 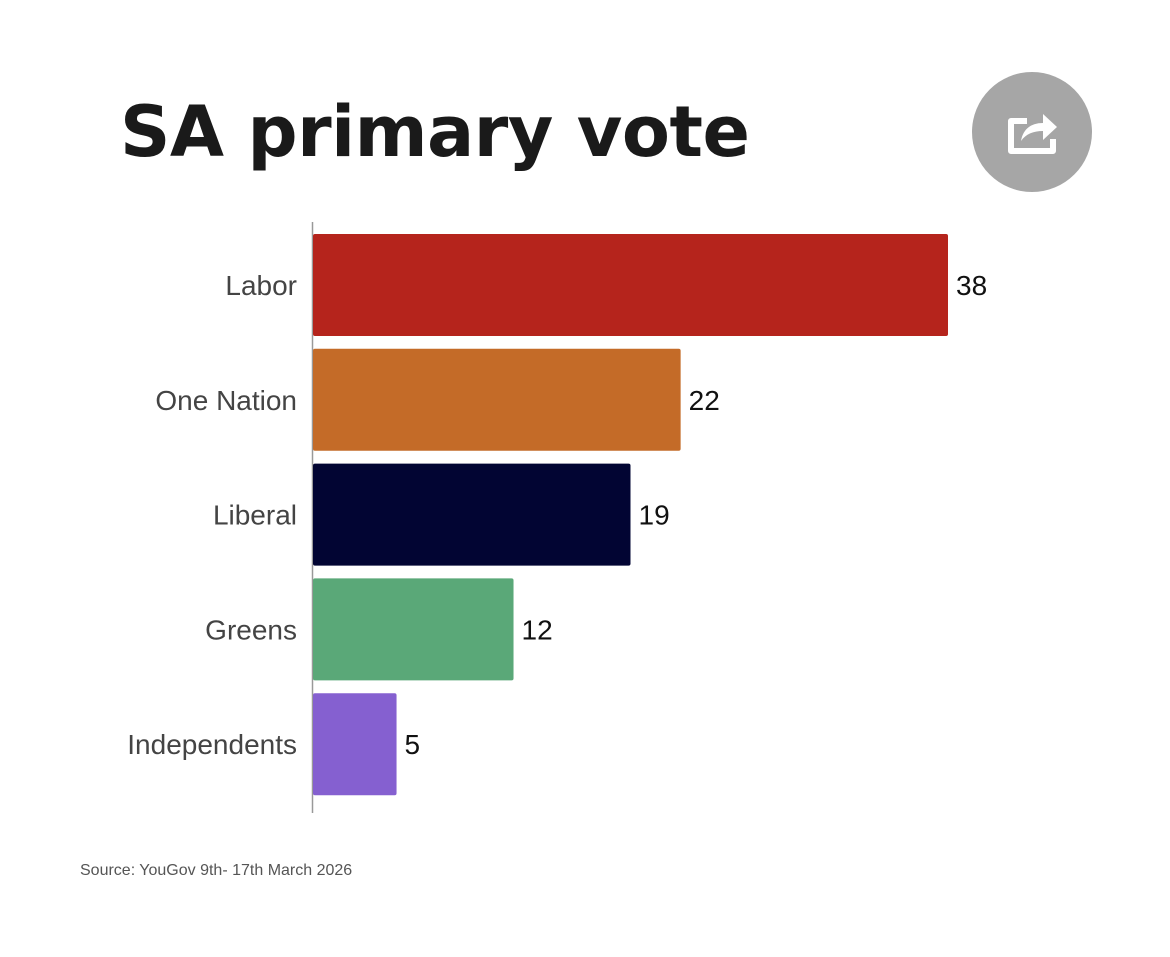 I want to click on bar-independents, so click(x=355, y=744).